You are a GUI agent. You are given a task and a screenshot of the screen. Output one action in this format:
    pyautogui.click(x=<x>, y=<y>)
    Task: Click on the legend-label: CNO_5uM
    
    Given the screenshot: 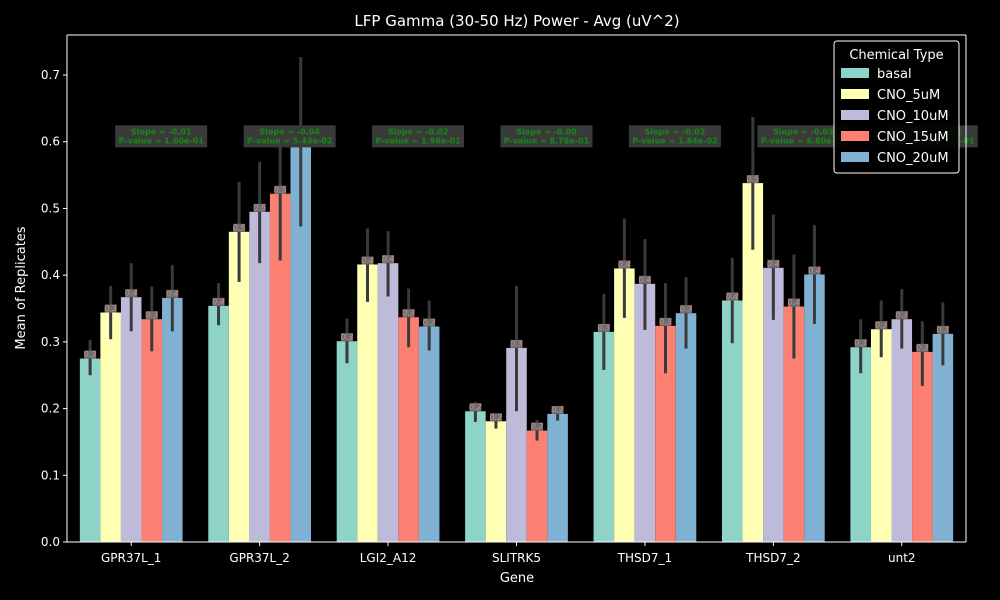 What is the action you would take?
    pyautogui.click(x=908, y=95)
    